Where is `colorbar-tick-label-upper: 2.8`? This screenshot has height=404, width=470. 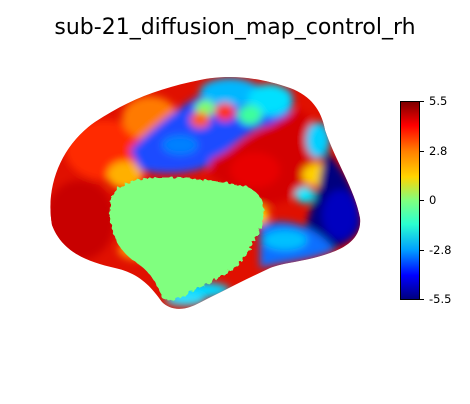 colorbar-tick-label-upper: 2.8 is located at coordinates (438, 151).